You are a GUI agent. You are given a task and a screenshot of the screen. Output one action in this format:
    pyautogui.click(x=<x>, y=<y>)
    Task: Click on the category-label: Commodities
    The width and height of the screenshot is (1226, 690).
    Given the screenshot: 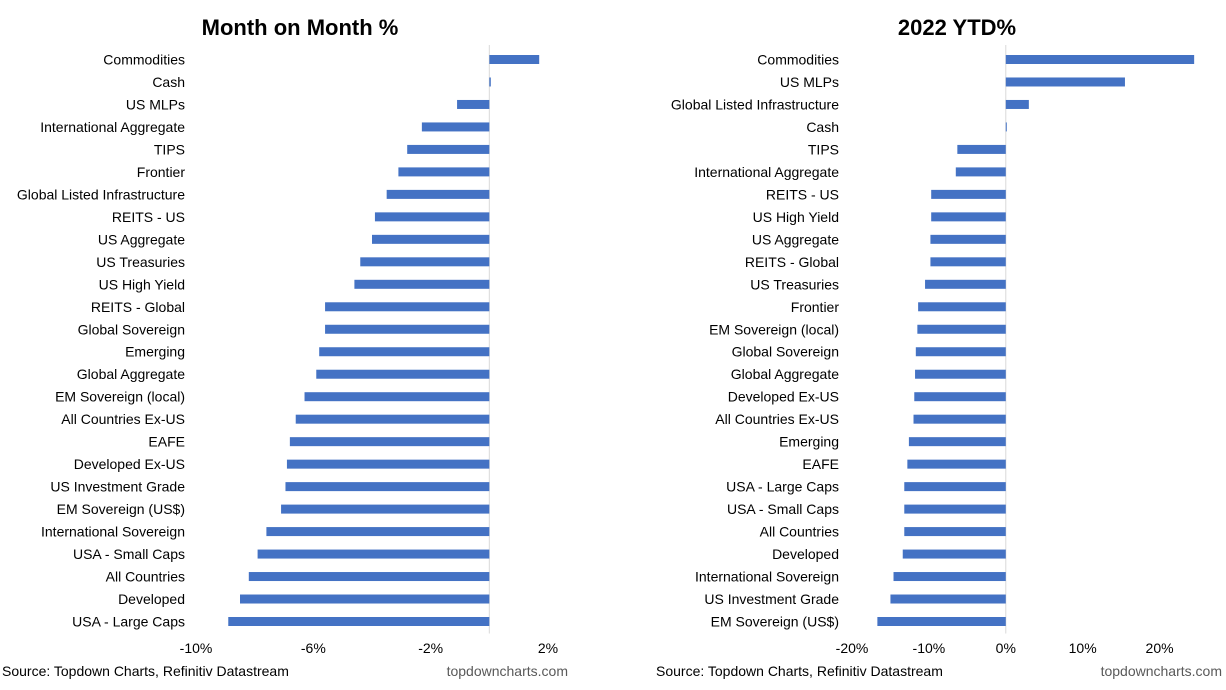 What is the action you would take?
    pyautogui.click(x=144, y=60)
    